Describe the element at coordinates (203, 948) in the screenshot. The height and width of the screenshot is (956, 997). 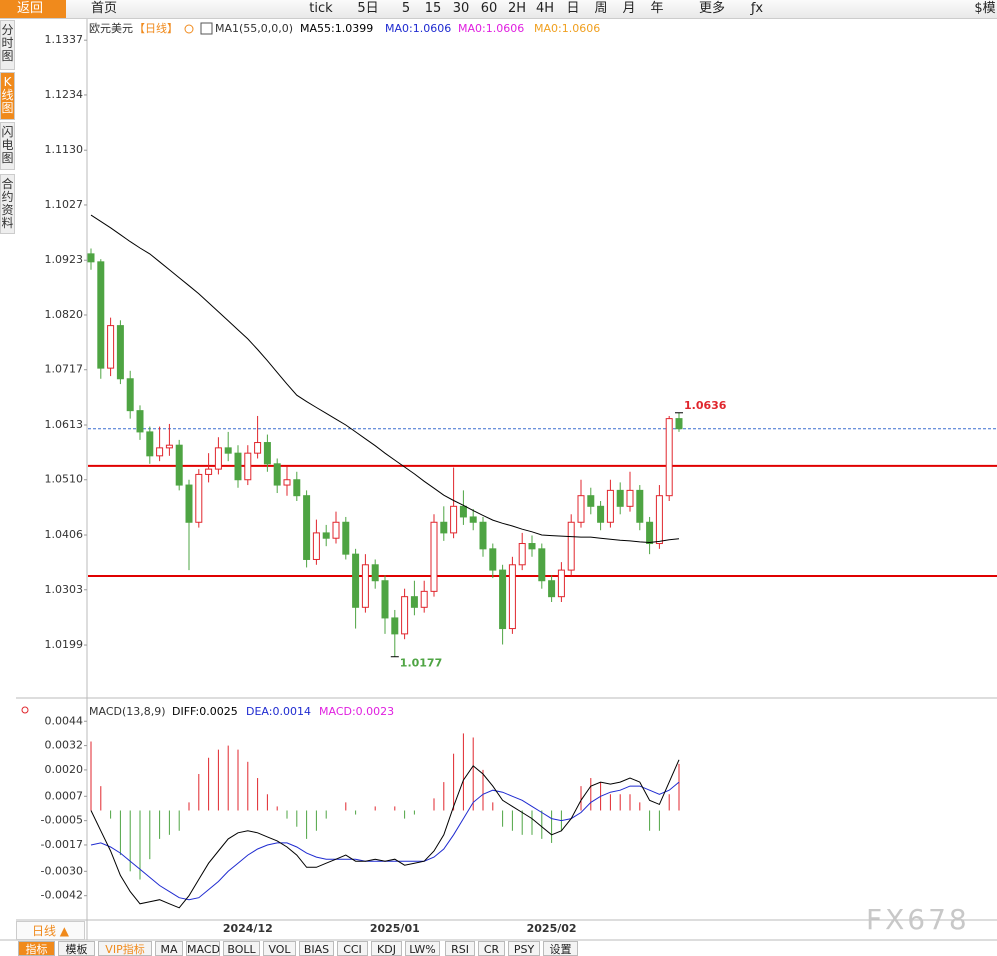
I see `bottom-tab: MACD` at that location.